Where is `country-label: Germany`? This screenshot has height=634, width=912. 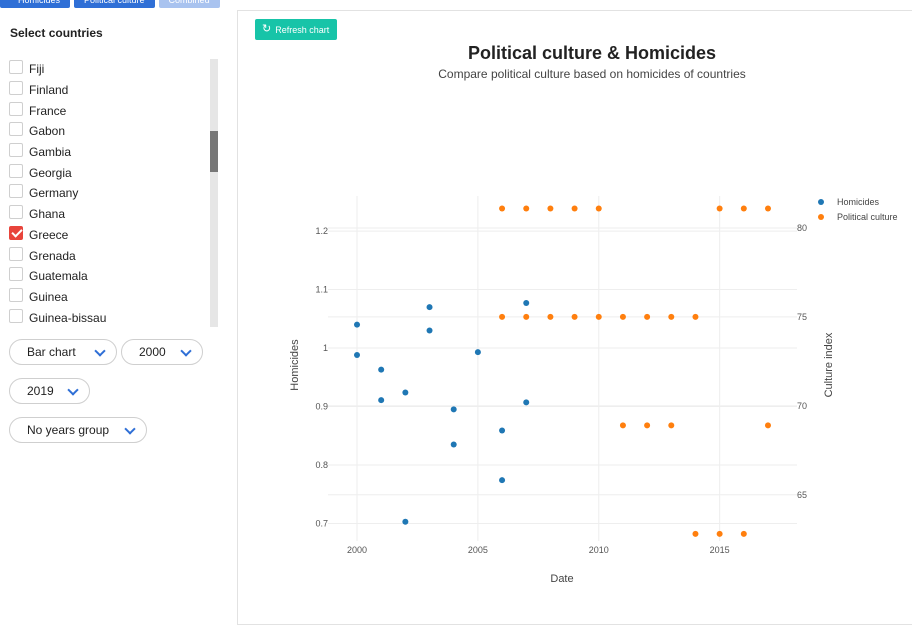
country-label: Germany is located at coordinates (54, 193).